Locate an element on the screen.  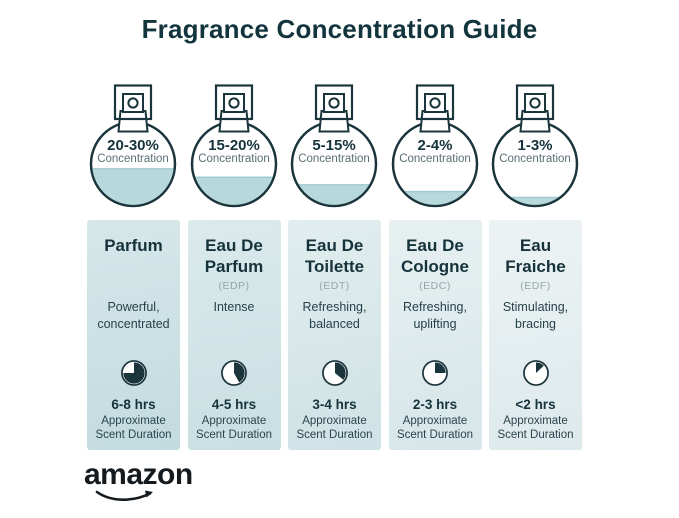
column-description: Refreshing, balanced is located at coordinates (334, 315).